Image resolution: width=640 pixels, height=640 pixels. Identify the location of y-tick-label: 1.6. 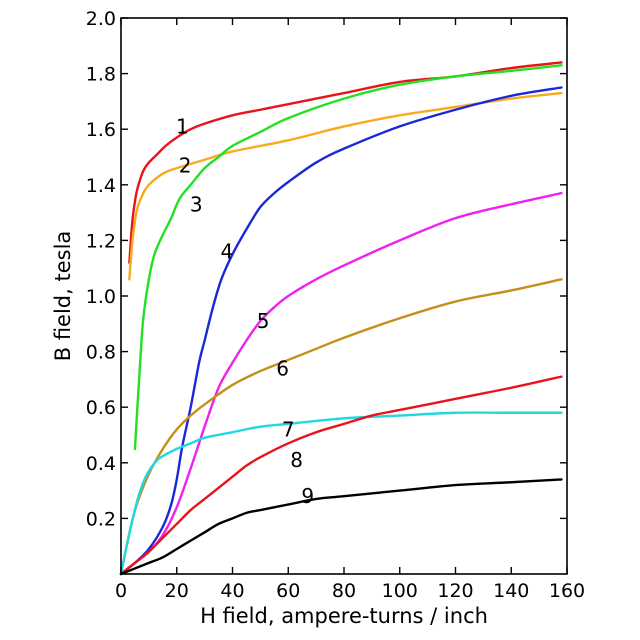
(101, 130).